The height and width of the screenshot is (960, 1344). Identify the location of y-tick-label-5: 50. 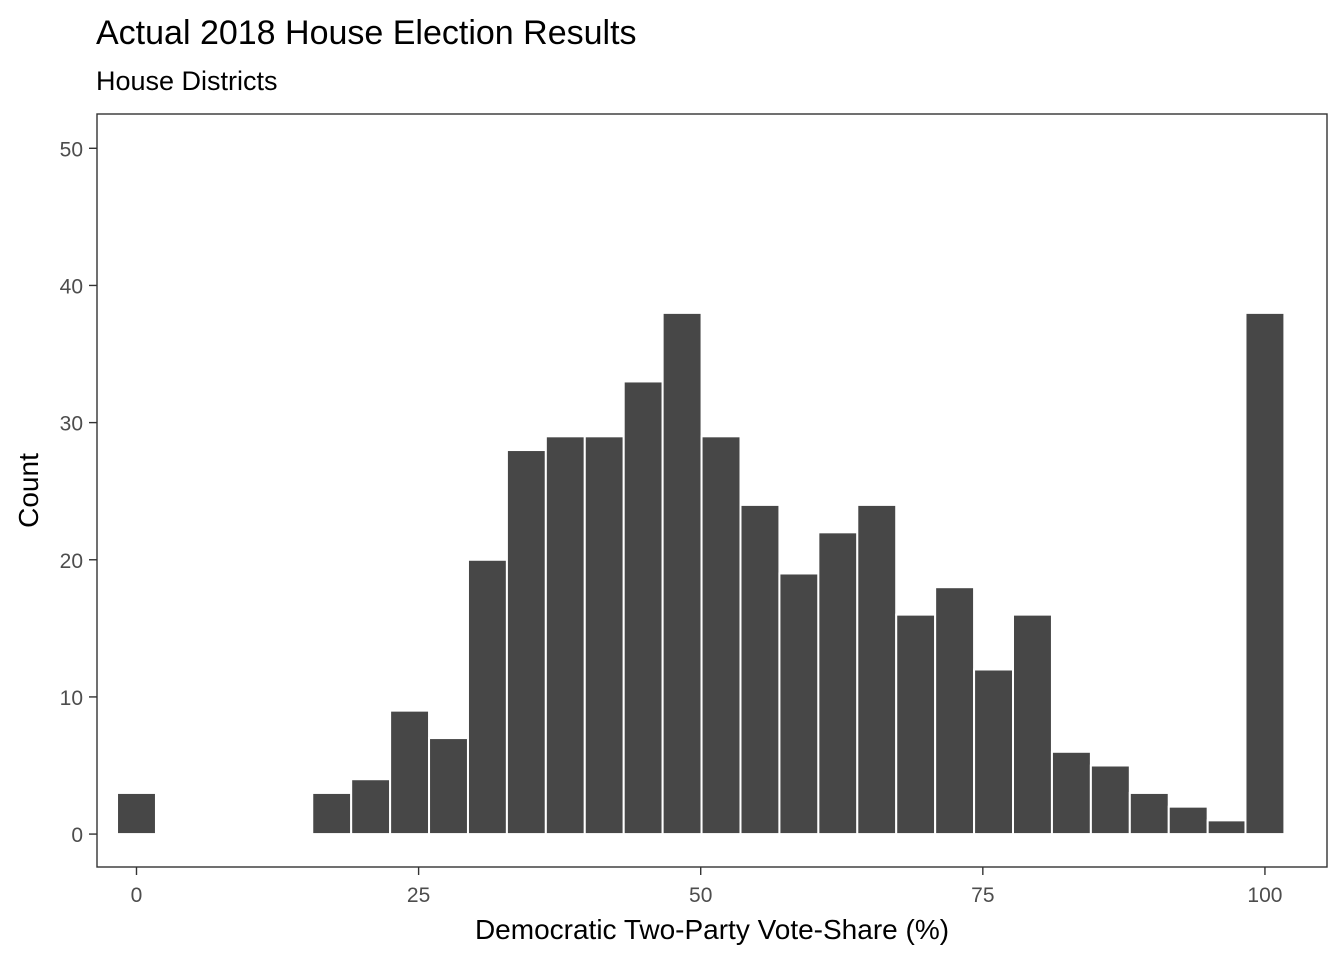
(71, 149).